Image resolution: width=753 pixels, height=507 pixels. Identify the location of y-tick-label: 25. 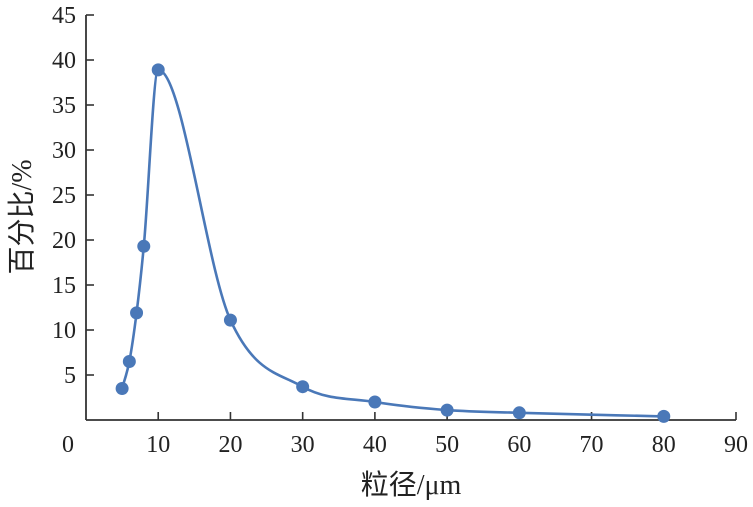
(64, 196).